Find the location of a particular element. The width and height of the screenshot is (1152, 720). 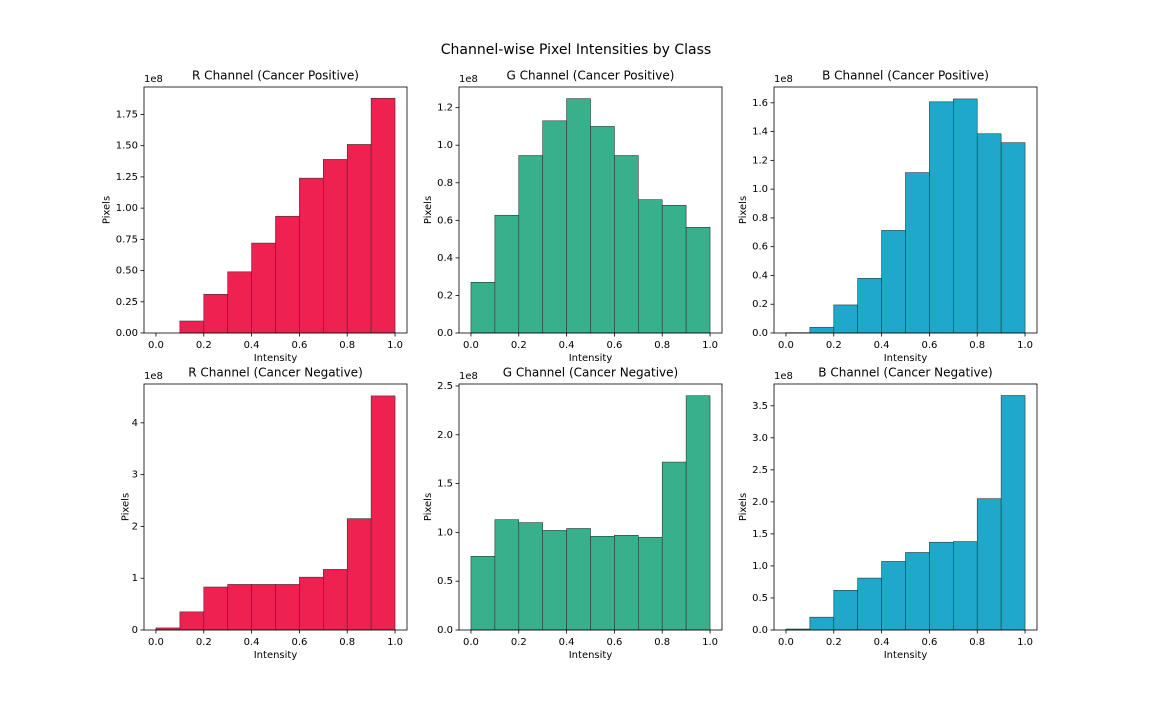

y-tick-label: 1.75 is located at coordinates (127, 114).